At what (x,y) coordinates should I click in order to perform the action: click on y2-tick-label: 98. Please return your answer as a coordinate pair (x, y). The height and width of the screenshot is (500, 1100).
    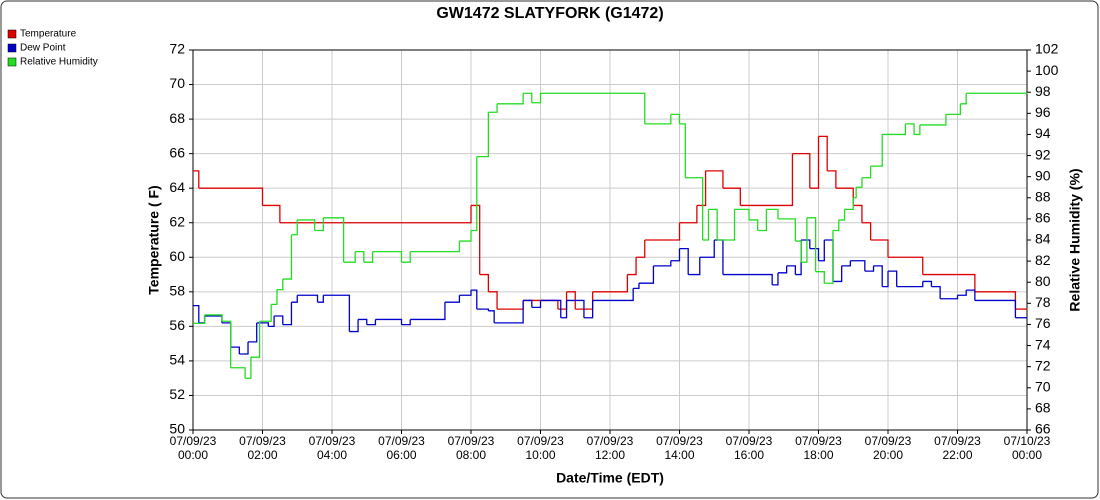
    Looking at the image, I should click on (1043, 91).